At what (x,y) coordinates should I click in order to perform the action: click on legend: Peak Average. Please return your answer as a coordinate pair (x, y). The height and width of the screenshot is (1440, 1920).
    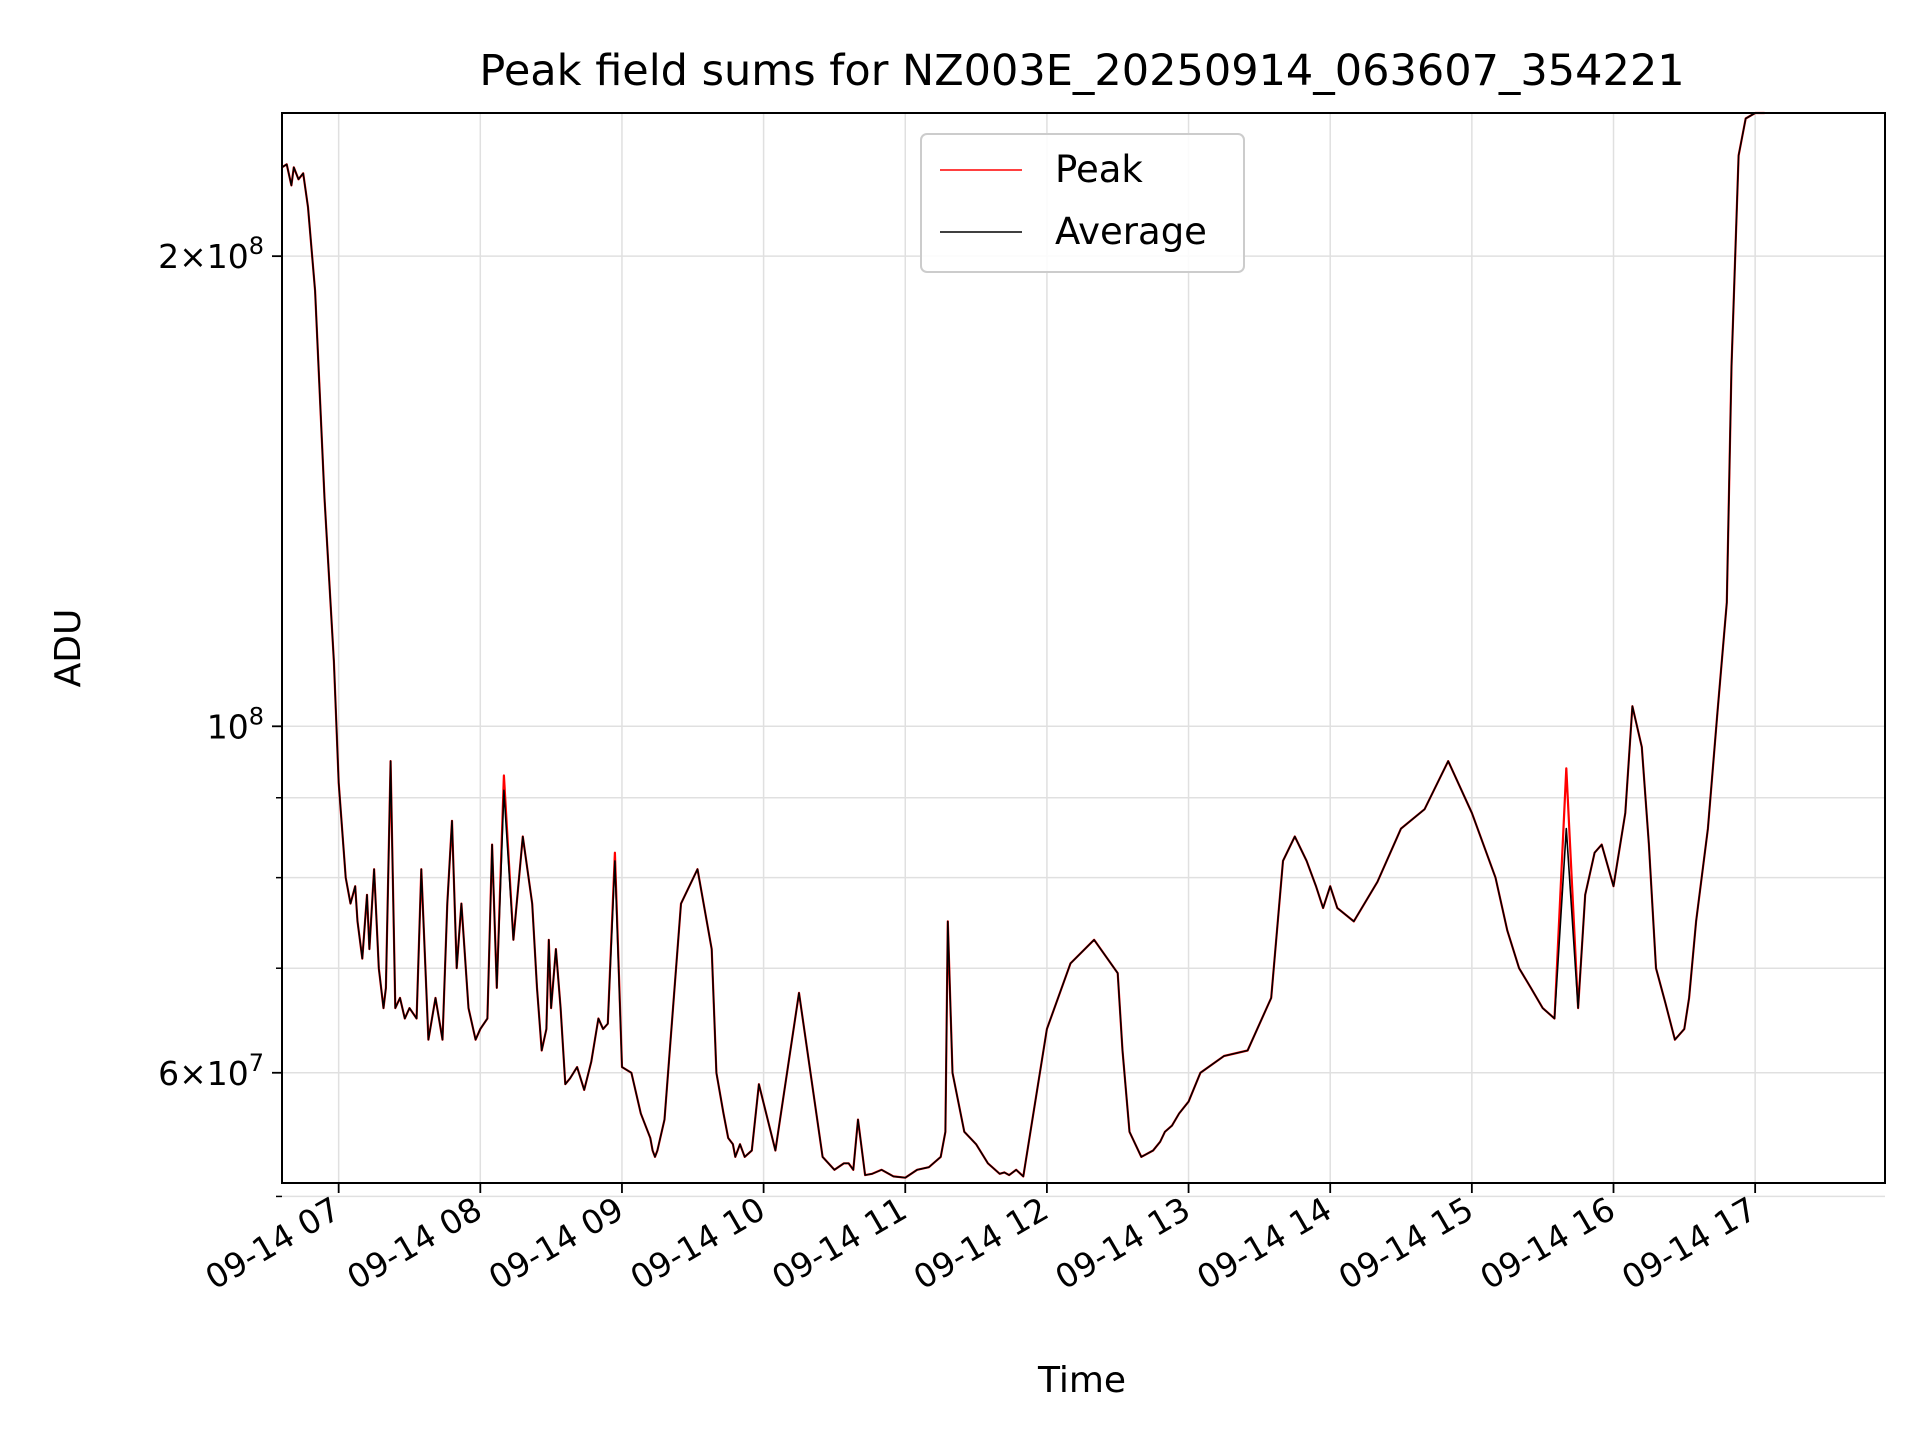
    Looking at the image, I should click on (1082, 203).